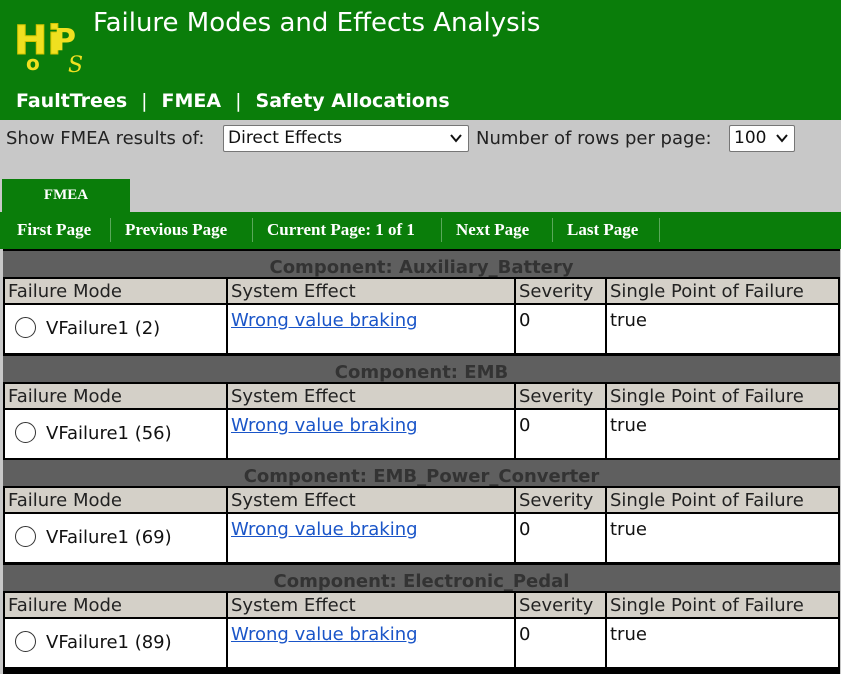  I want to click on failure-mode-value: VFailure1 (69), so click(109, 537).